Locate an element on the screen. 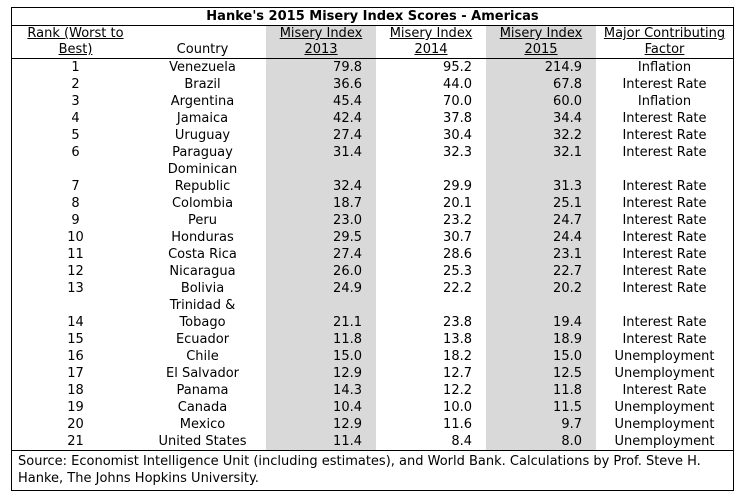  table-row: 21 United States 11.4 8.4 8.0 Unemployment is located at coordinates (372, 441).